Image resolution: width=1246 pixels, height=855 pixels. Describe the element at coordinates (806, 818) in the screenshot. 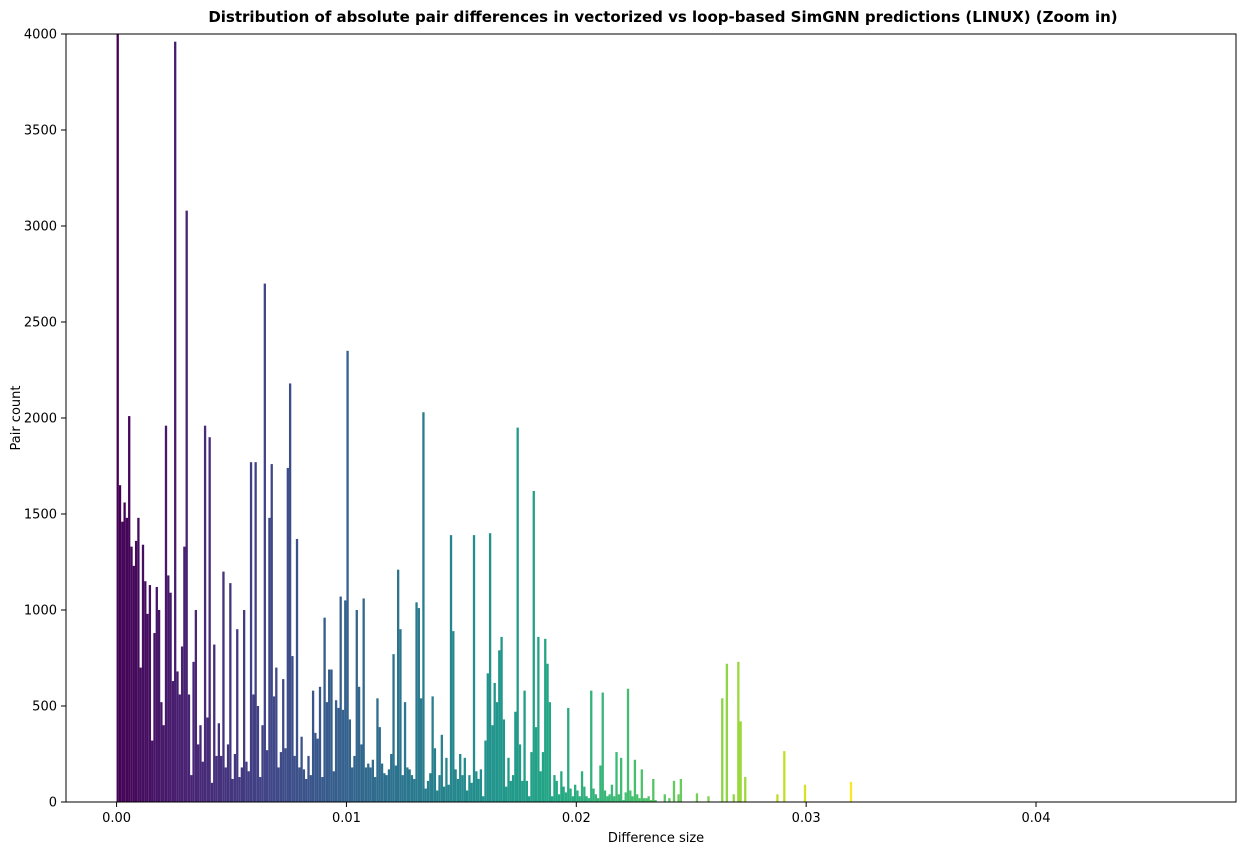

I see `x-tick-label: 0.03` at that location.